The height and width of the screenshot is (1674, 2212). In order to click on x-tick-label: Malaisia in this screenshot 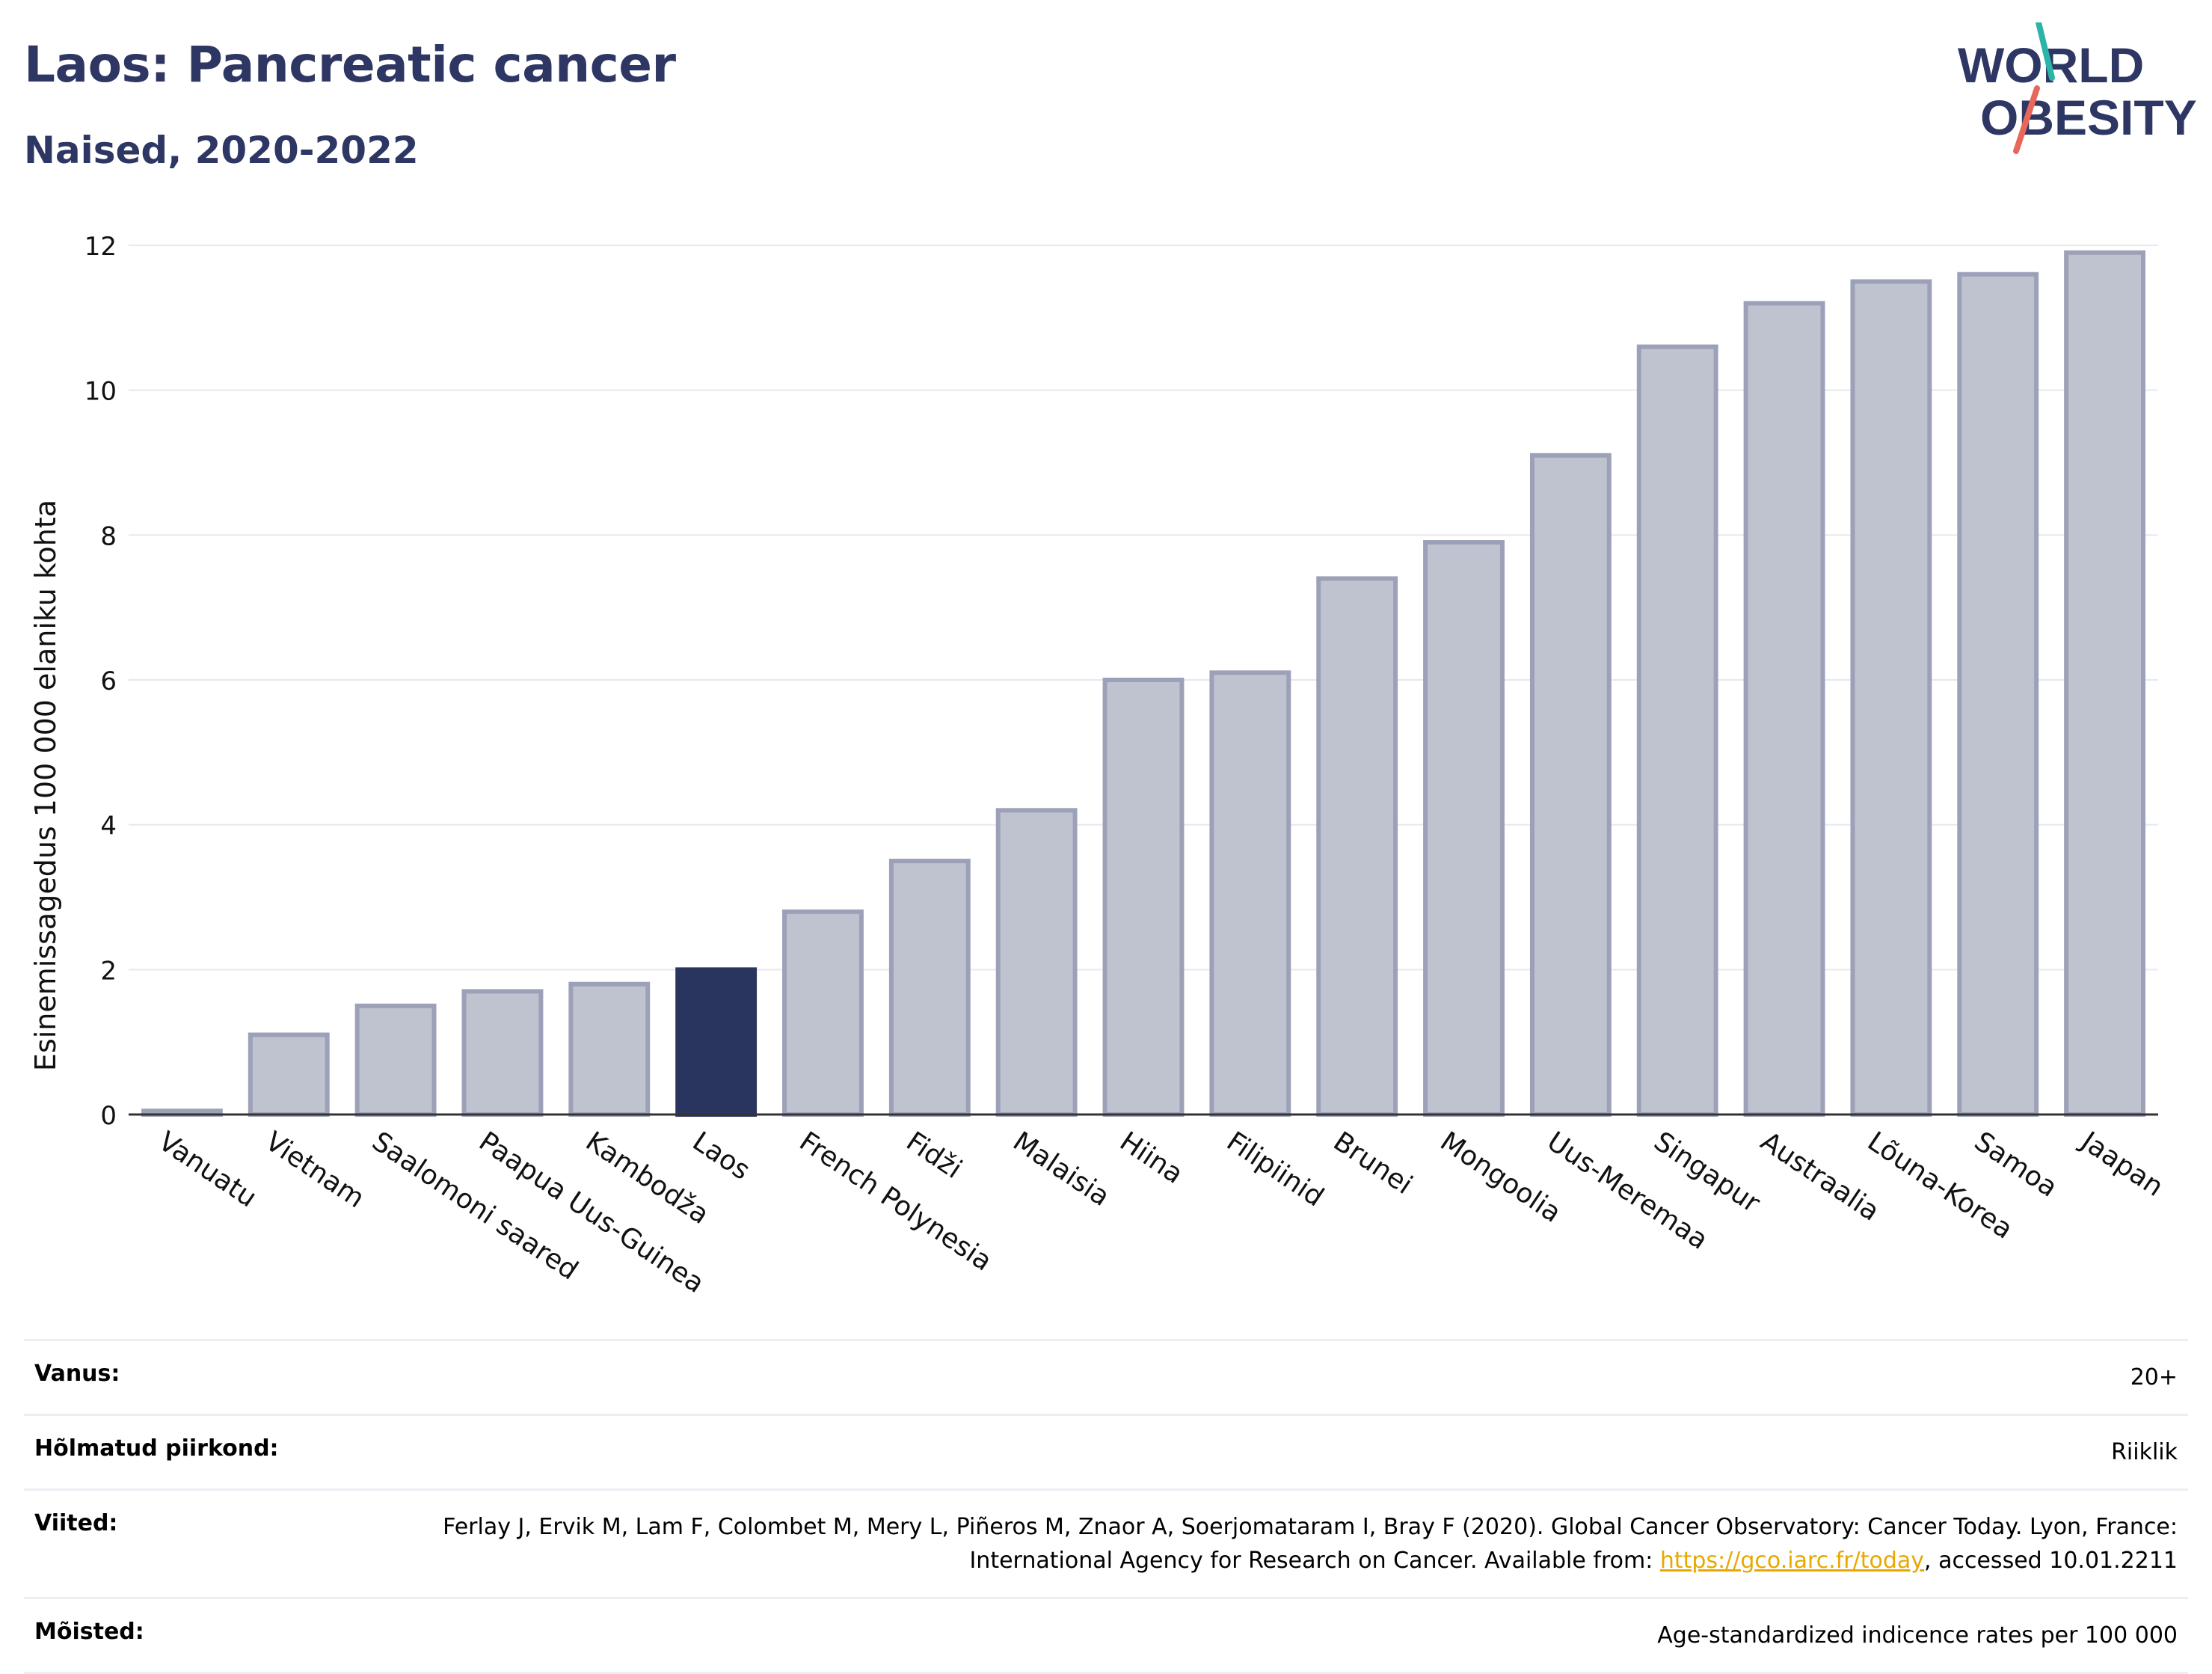, I will do `click(1061, 1169)`.